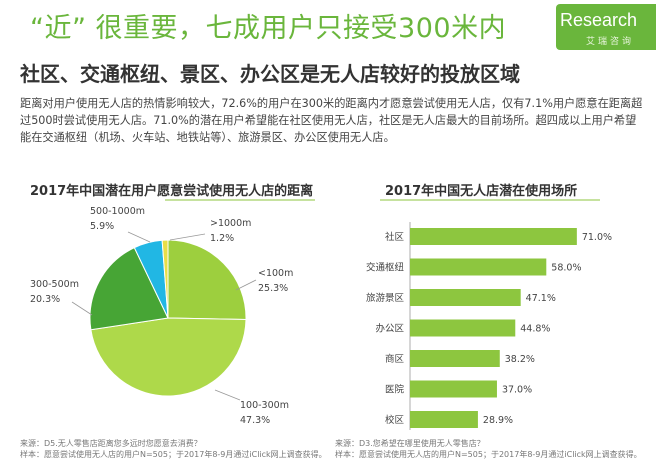  Describe the element at coordinates (255, 420) in the screenshot. I see `pie-value-label: 47.3%` at that location.